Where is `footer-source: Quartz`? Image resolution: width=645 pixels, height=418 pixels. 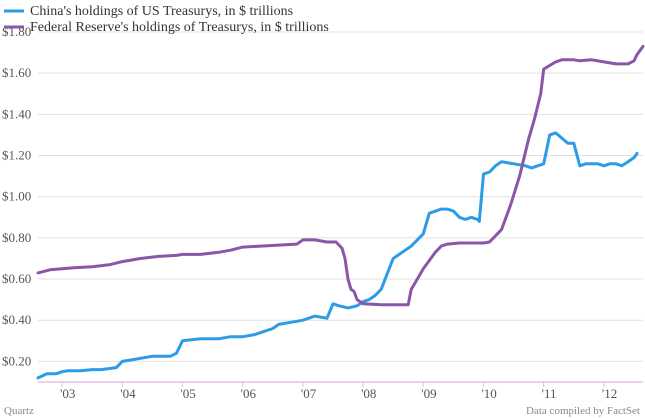 footer-source: Quartz is located at coordinates (19, 411).